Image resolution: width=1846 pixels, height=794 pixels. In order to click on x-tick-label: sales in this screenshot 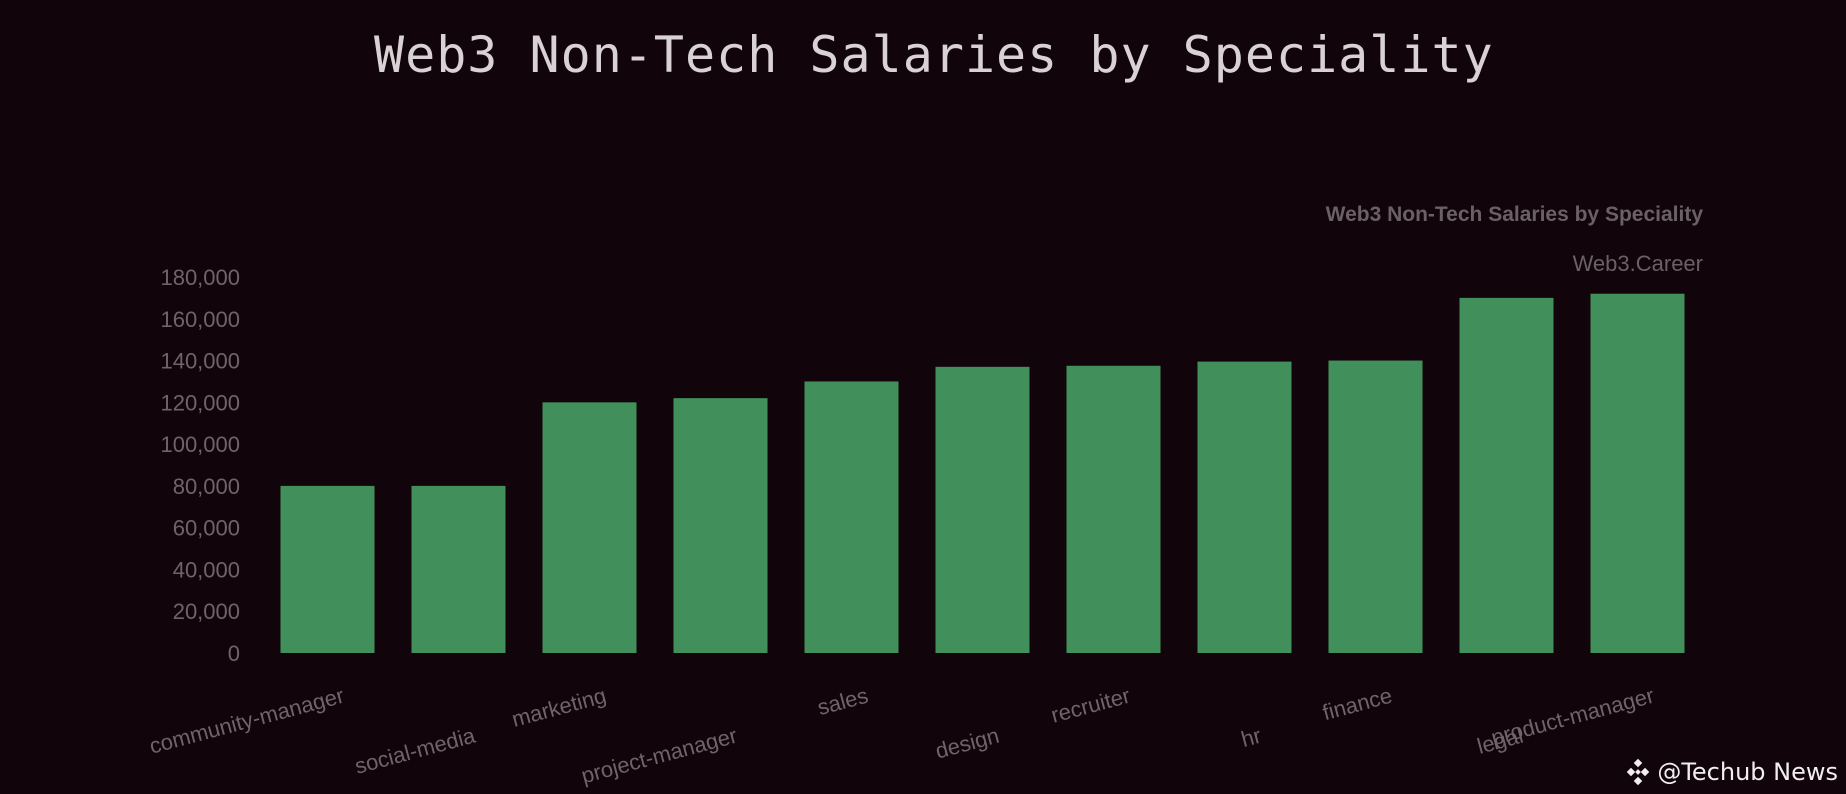, I will do `click(843, 701)`.